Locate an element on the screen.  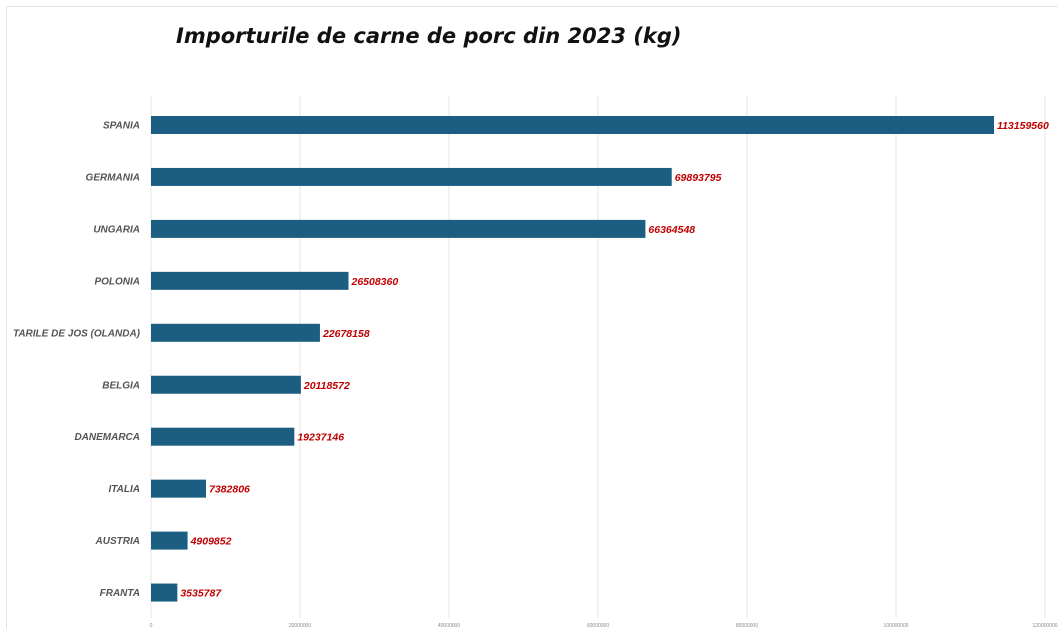
category-label-7: ITALIA is located at coordinates (124, 489).